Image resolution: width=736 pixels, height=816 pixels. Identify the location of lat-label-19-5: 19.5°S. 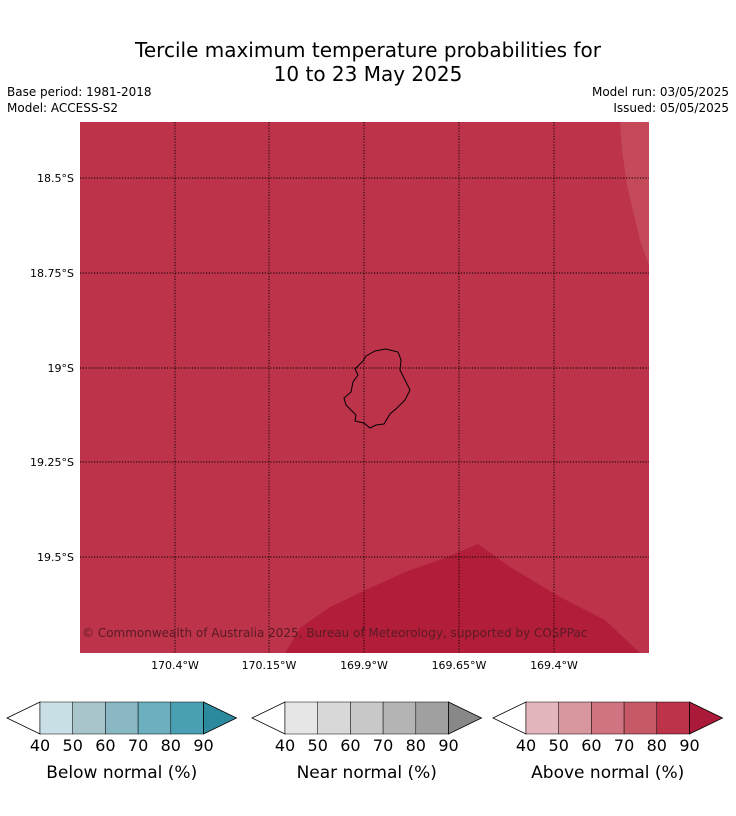
(55, 557).